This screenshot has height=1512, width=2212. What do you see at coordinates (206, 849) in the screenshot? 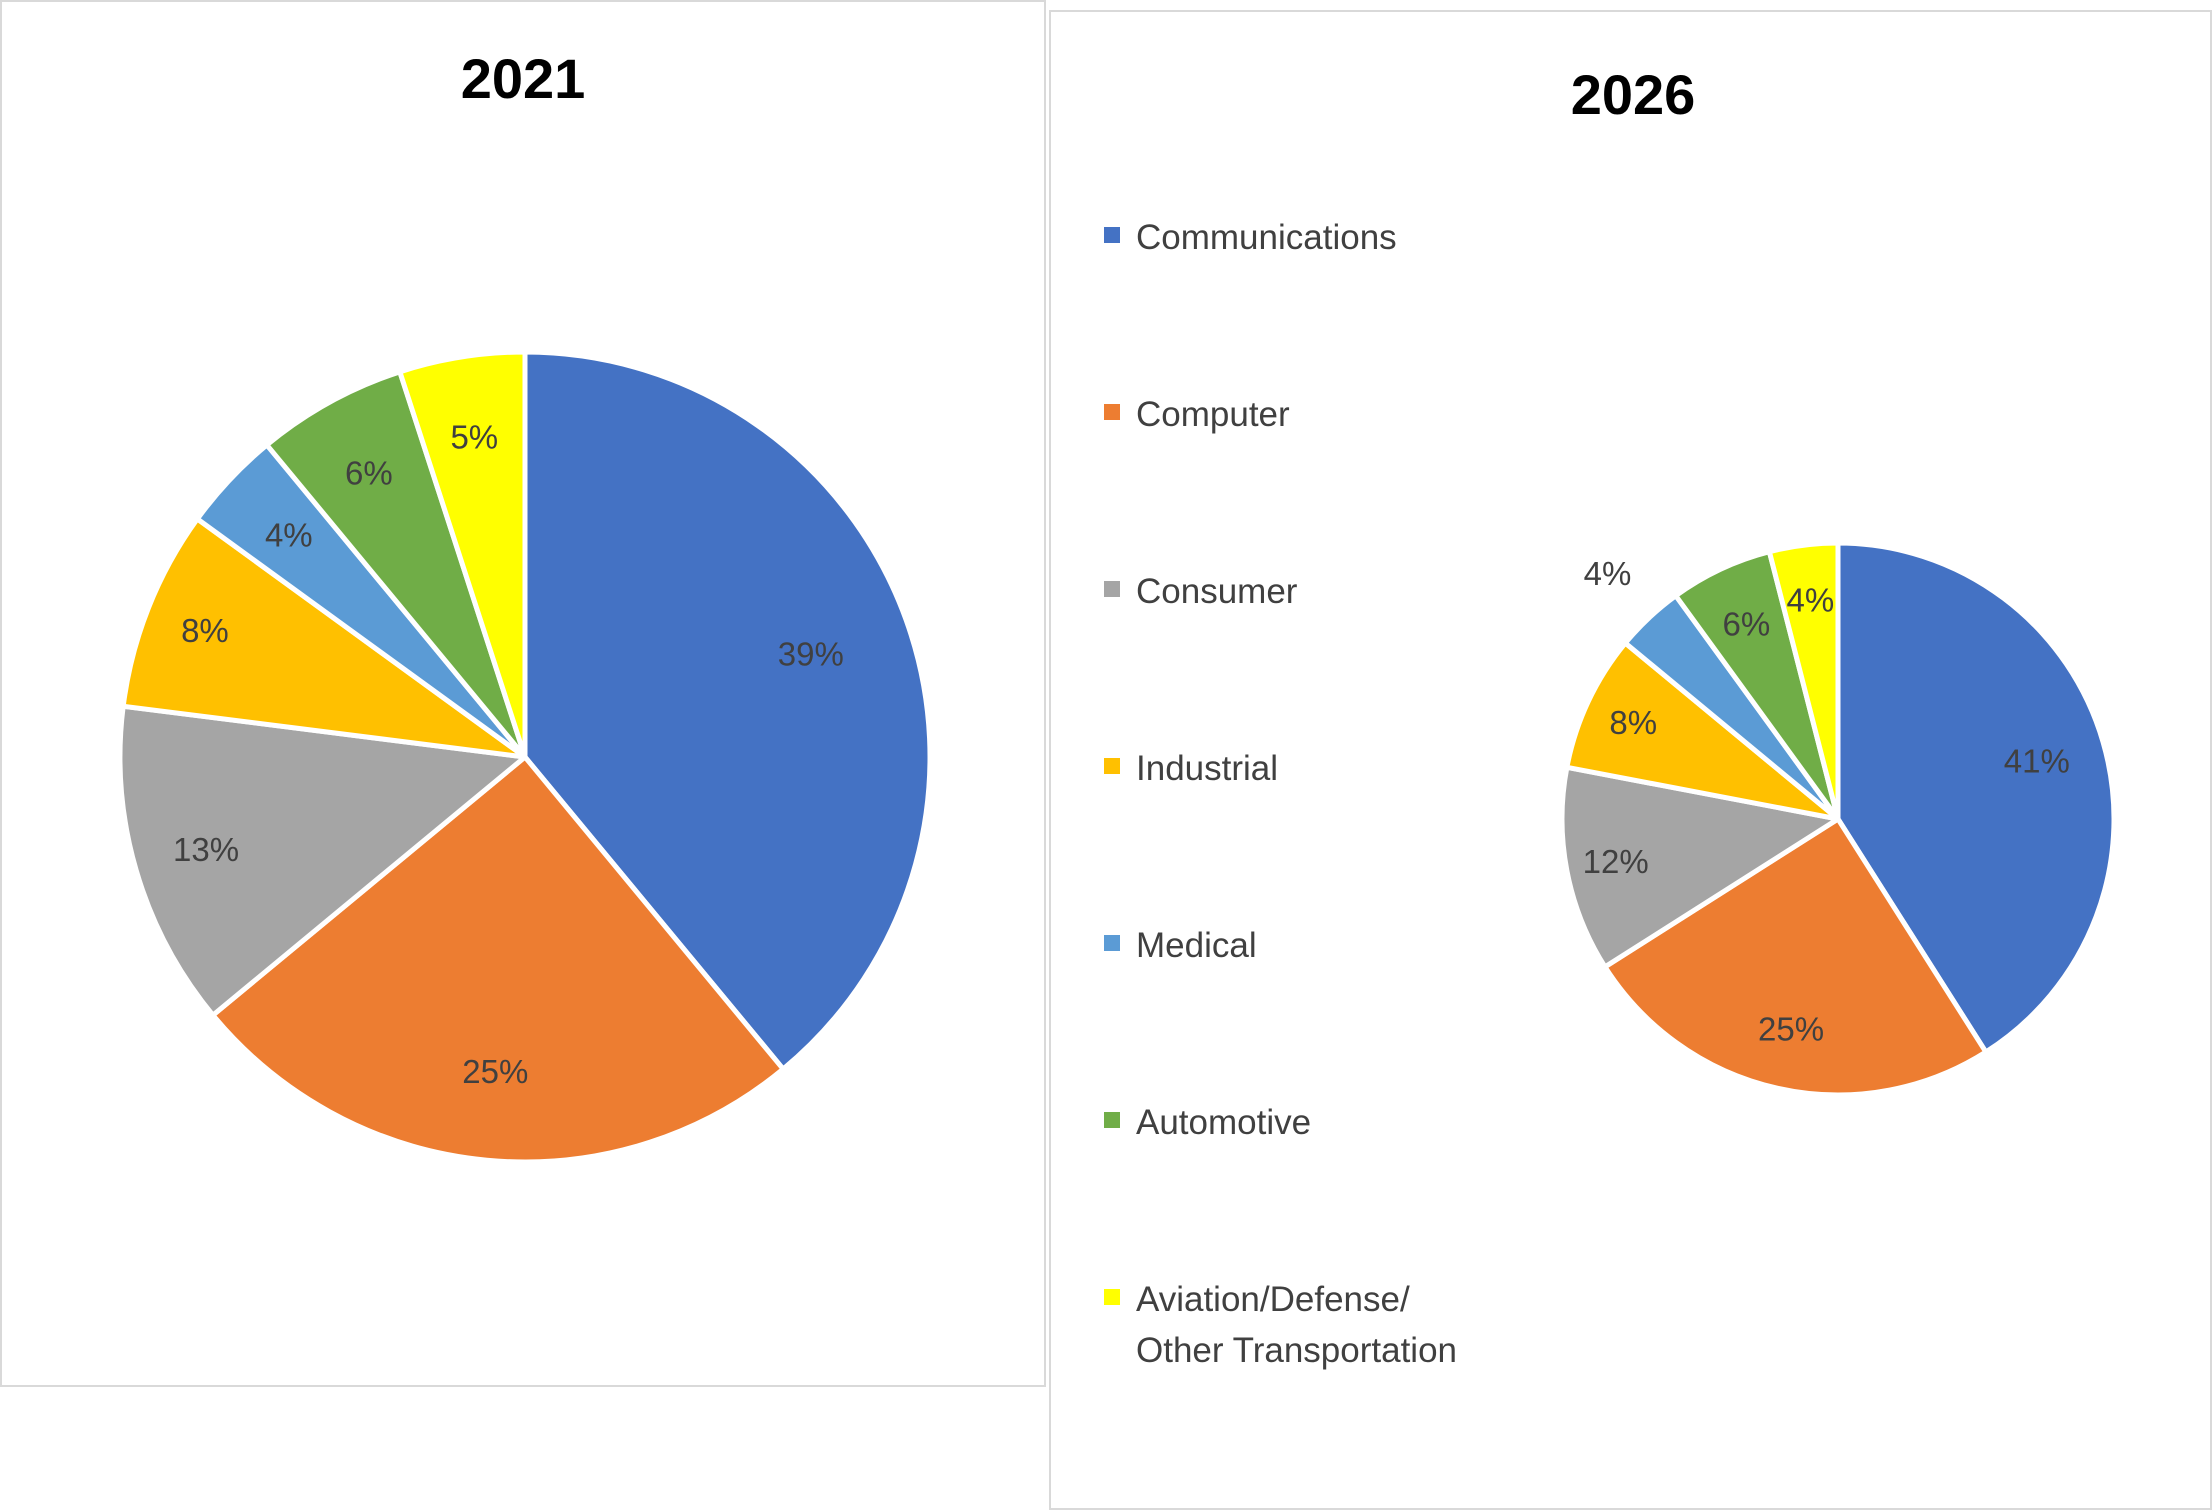
I see `data-label-2021-consumer: 13%` at bounding box center [206, 849].